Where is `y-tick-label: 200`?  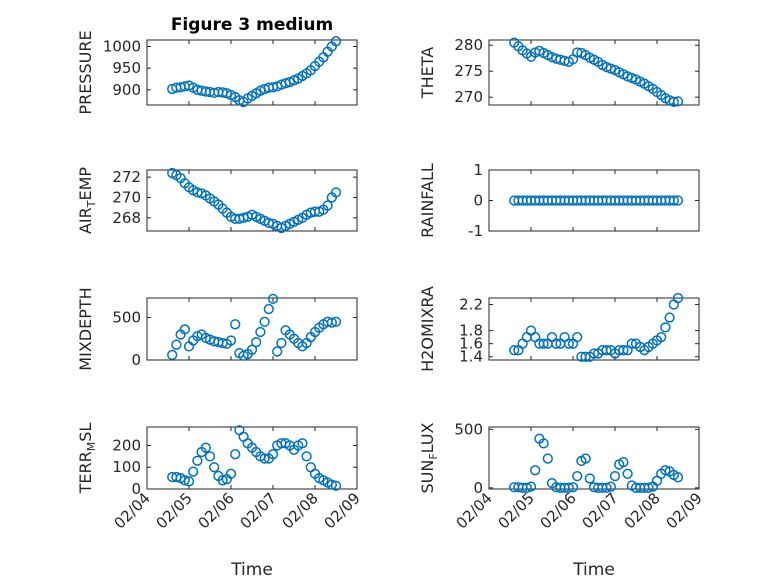
y-tick-label: 200 is located at coordinates (126, 445).